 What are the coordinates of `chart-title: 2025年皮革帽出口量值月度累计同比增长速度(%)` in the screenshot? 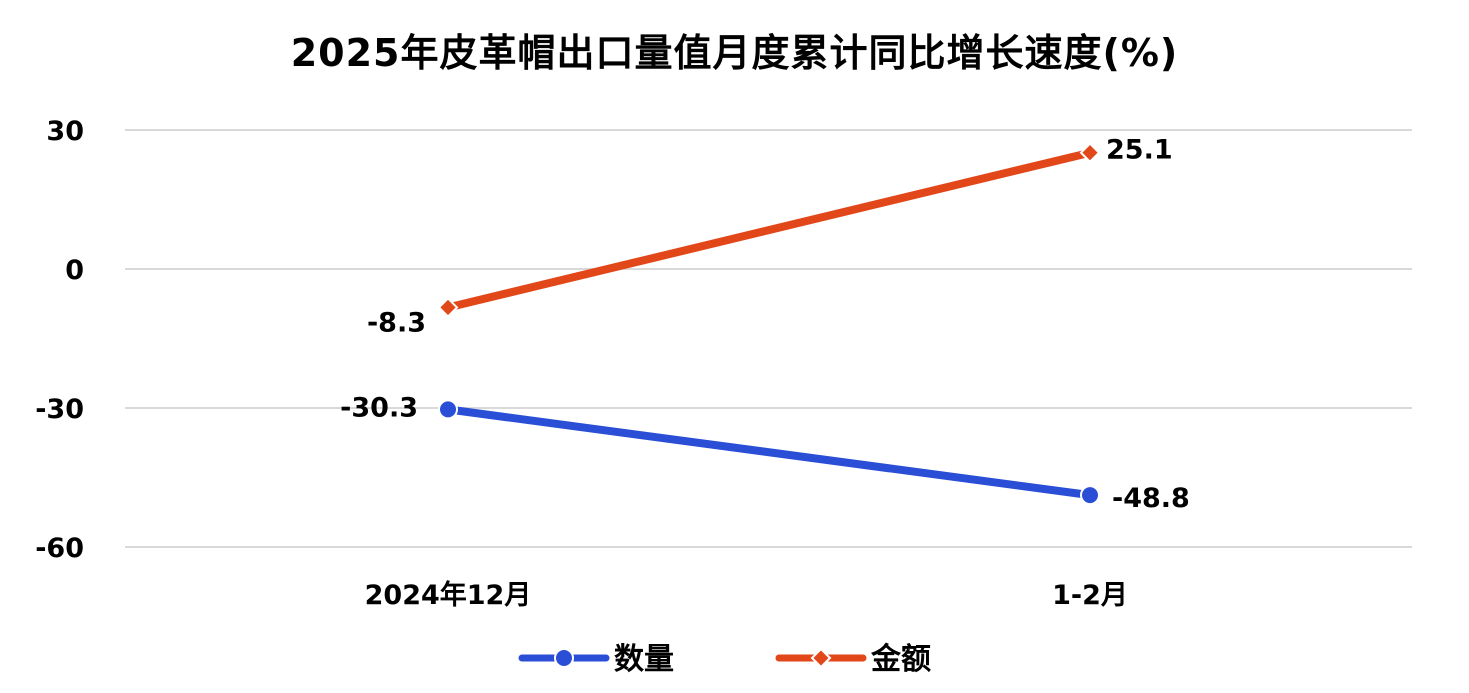 It's located at (734, 53).